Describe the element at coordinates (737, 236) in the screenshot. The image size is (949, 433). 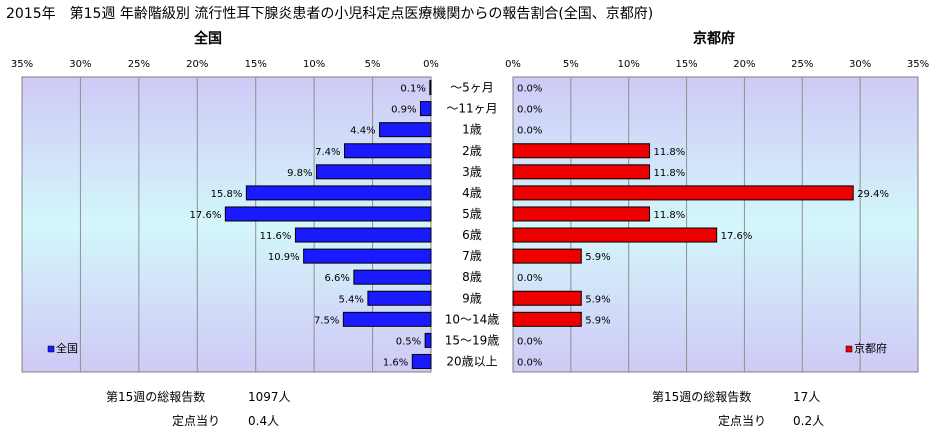
I see `right-data-label: 17.6%` at that location.